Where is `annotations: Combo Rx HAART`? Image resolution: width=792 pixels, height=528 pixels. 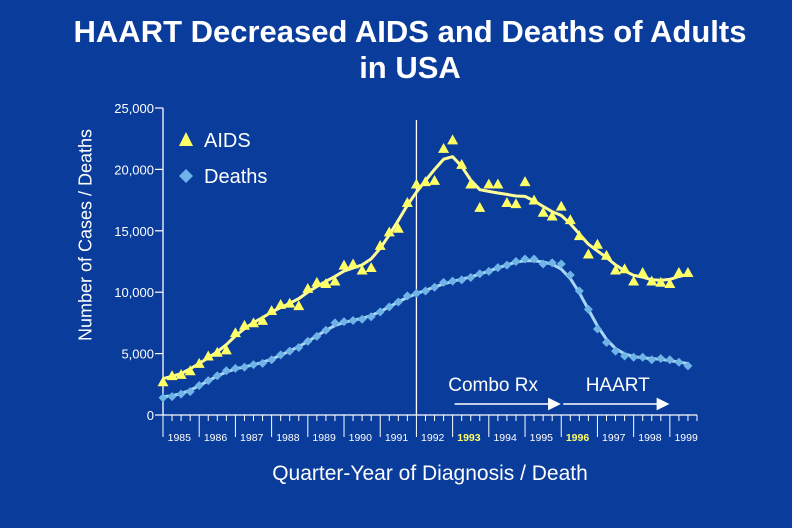 annotations: Combo Rx HAART is located at coordinates (559, 393).